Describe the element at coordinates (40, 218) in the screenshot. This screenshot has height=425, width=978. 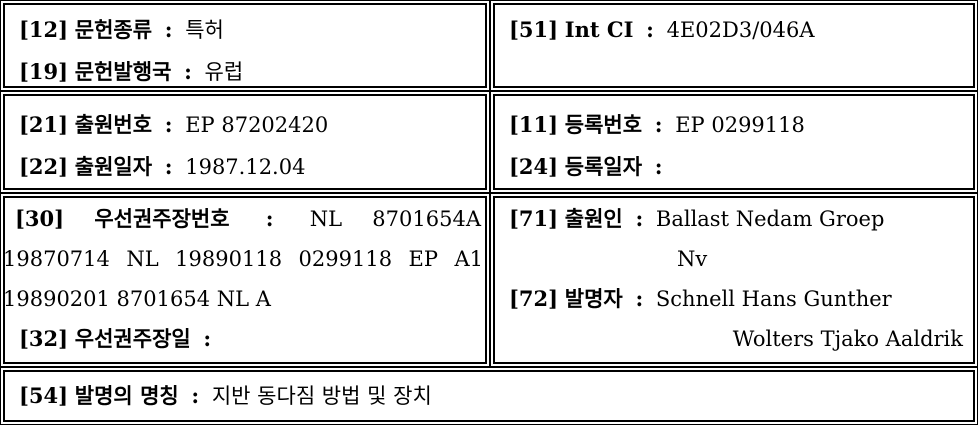
I see `field-code: [30]` at that location.